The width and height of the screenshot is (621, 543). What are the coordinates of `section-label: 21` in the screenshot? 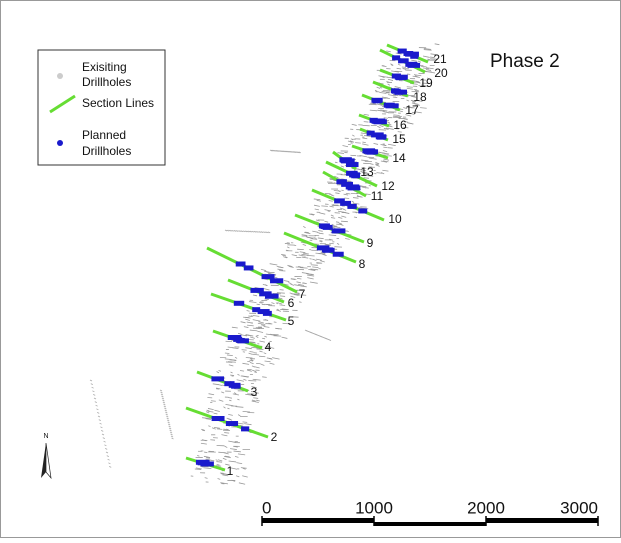 It's located at (440, 59).